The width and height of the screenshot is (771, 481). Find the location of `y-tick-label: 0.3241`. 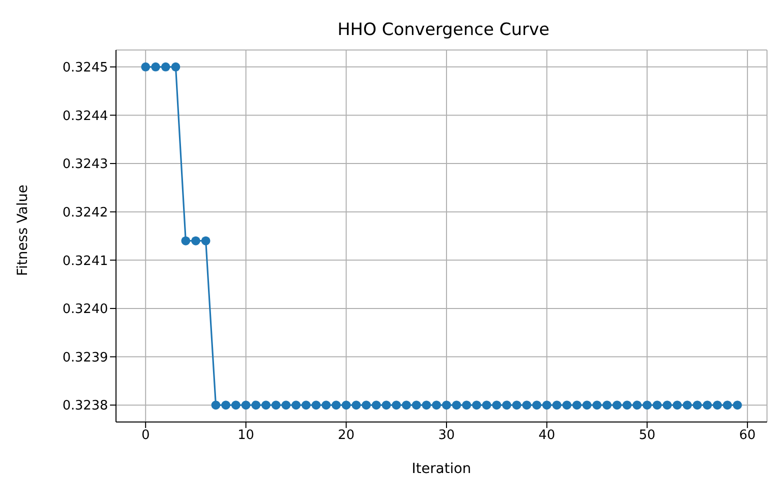

y-tick-label: 0.3241 is located at coordinates (85, 261).